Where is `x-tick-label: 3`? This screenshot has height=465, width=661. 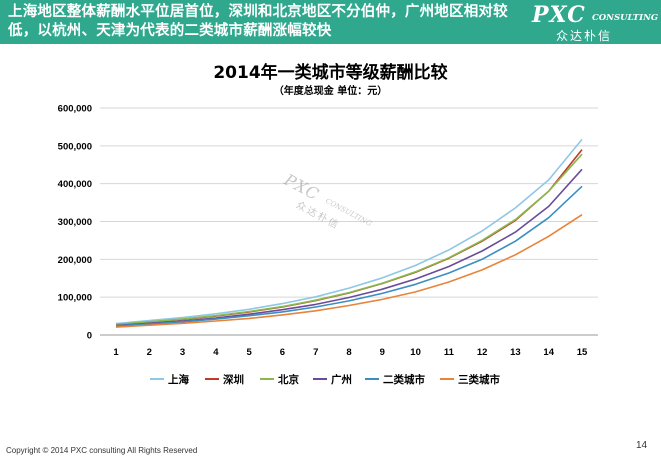 x-tick-label: 3 is located at coordinates (182, 352).